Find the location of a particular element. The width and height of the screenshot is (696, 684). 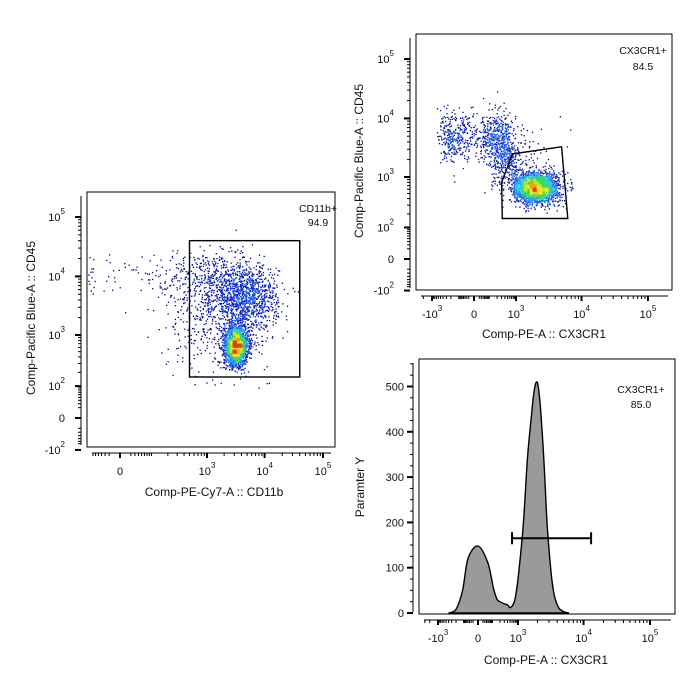

y-tick-label: 105 is located at coordinates (56, 215).